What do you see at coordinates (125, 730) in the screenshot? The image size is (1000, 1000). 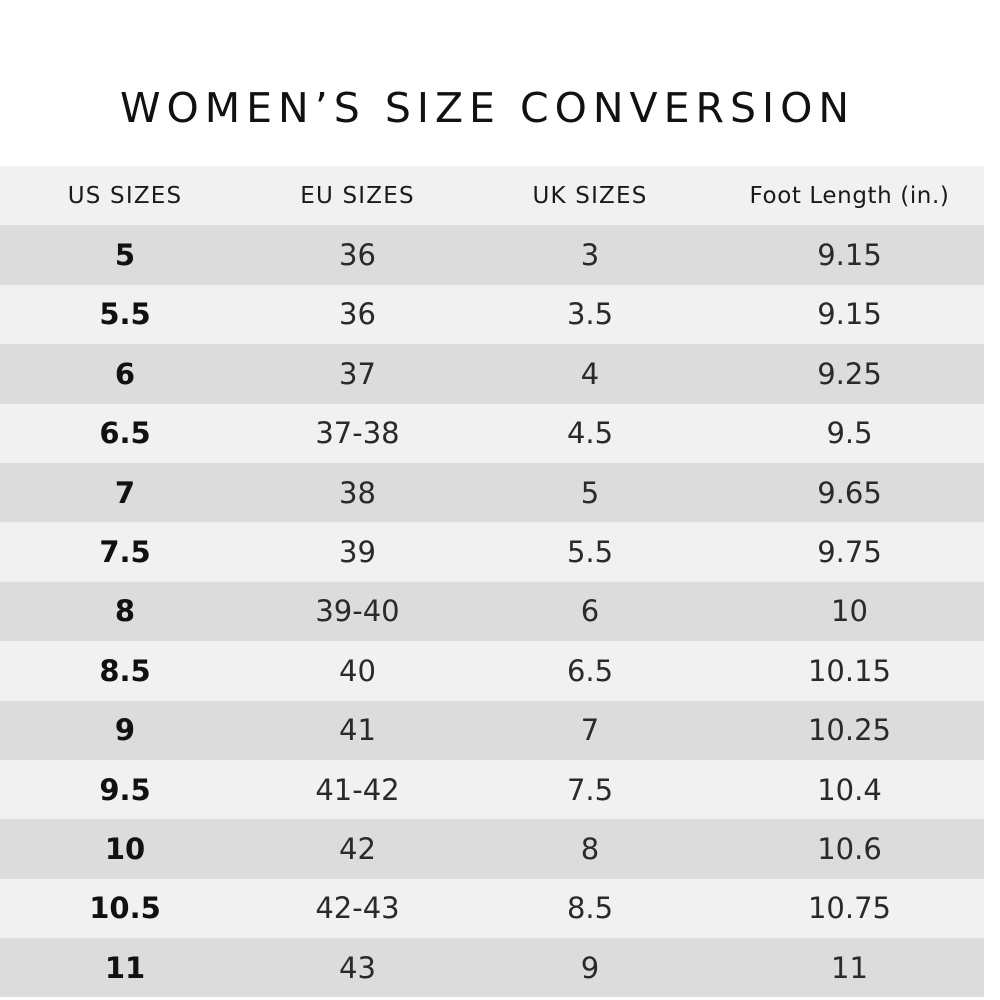 I see `cell-us-size: 9` at bounding box center [125, 730].